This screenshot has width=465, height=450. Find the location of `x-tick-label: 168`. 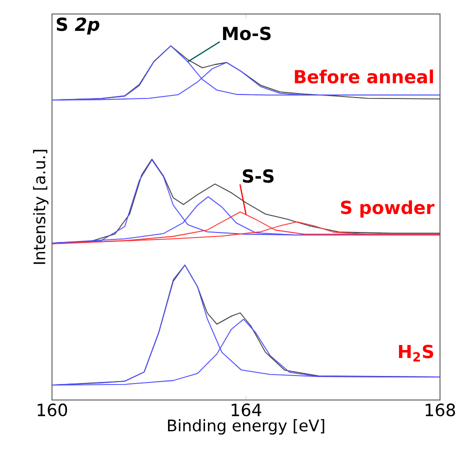

x-tick-label: 168 is located at coordinates (441, 409).